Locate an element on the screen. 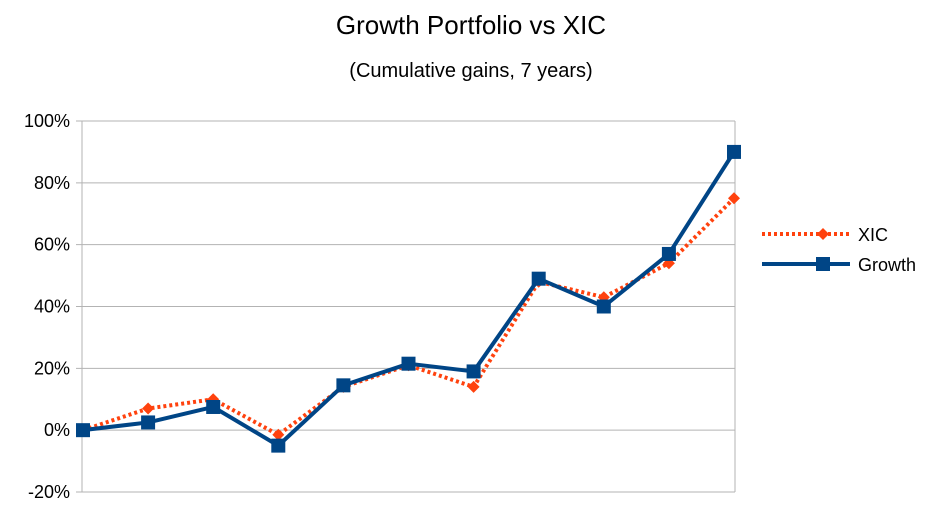  legend-label: XIC is located at coordinates (873, 235).